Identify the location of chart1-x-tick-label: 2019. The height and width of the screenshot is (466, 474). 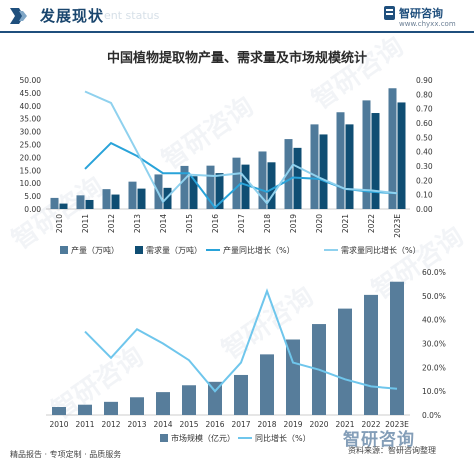
(293, 223).